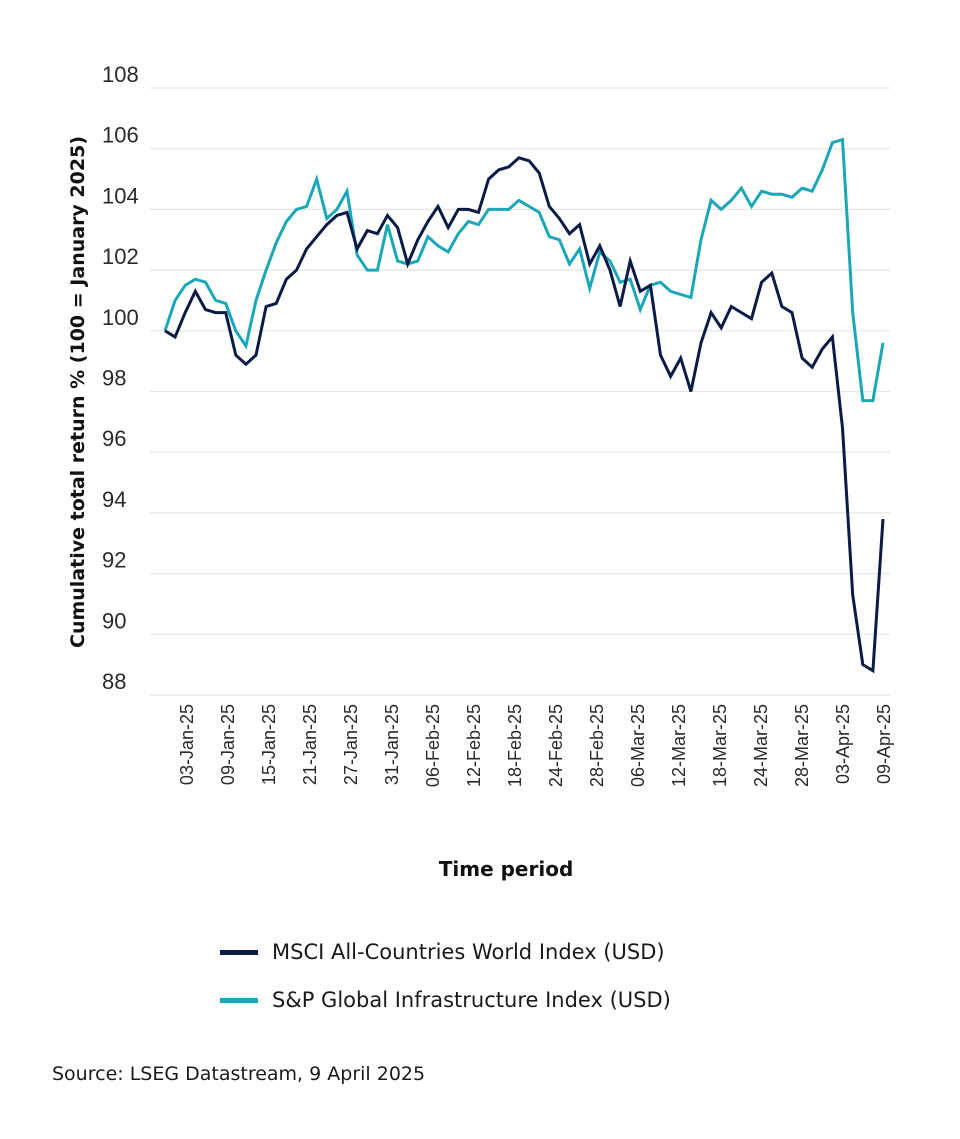  What do you see at coordinates (506, 869) in the screenshot?
I see `x-axis-title: Time period` at bounding box center [506, 869].